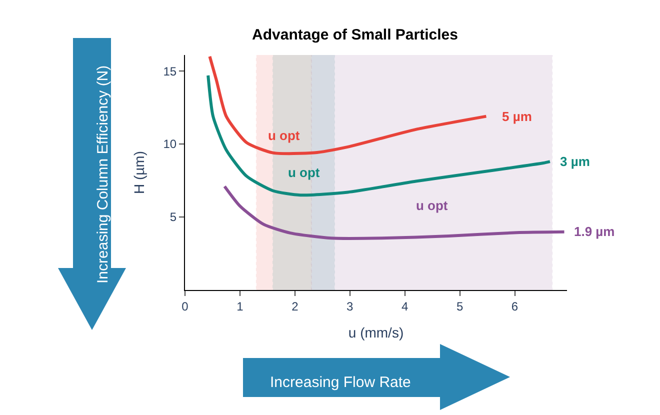 The width and height of the screenshot is (660, 415). I want to click on y-tick-label: 15, so click(170, 71).